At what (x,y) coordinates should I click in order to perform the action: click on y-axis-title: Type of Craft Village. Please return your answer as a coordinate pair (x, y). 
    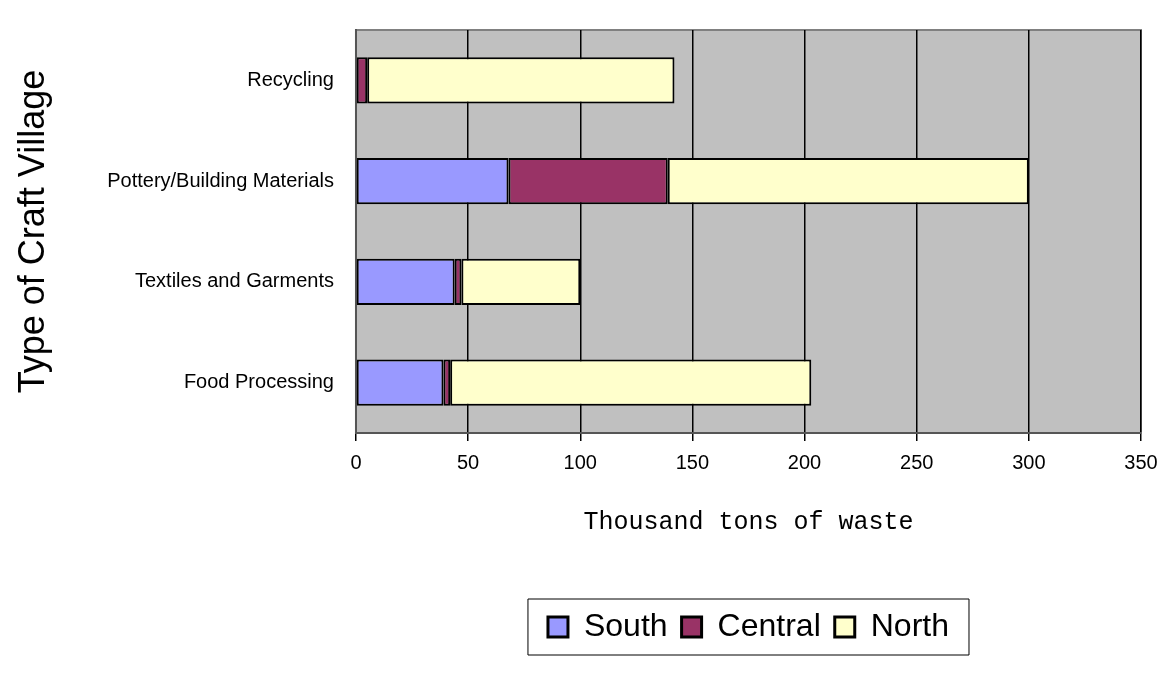
    Looking at the image, I should click on (31, 231).